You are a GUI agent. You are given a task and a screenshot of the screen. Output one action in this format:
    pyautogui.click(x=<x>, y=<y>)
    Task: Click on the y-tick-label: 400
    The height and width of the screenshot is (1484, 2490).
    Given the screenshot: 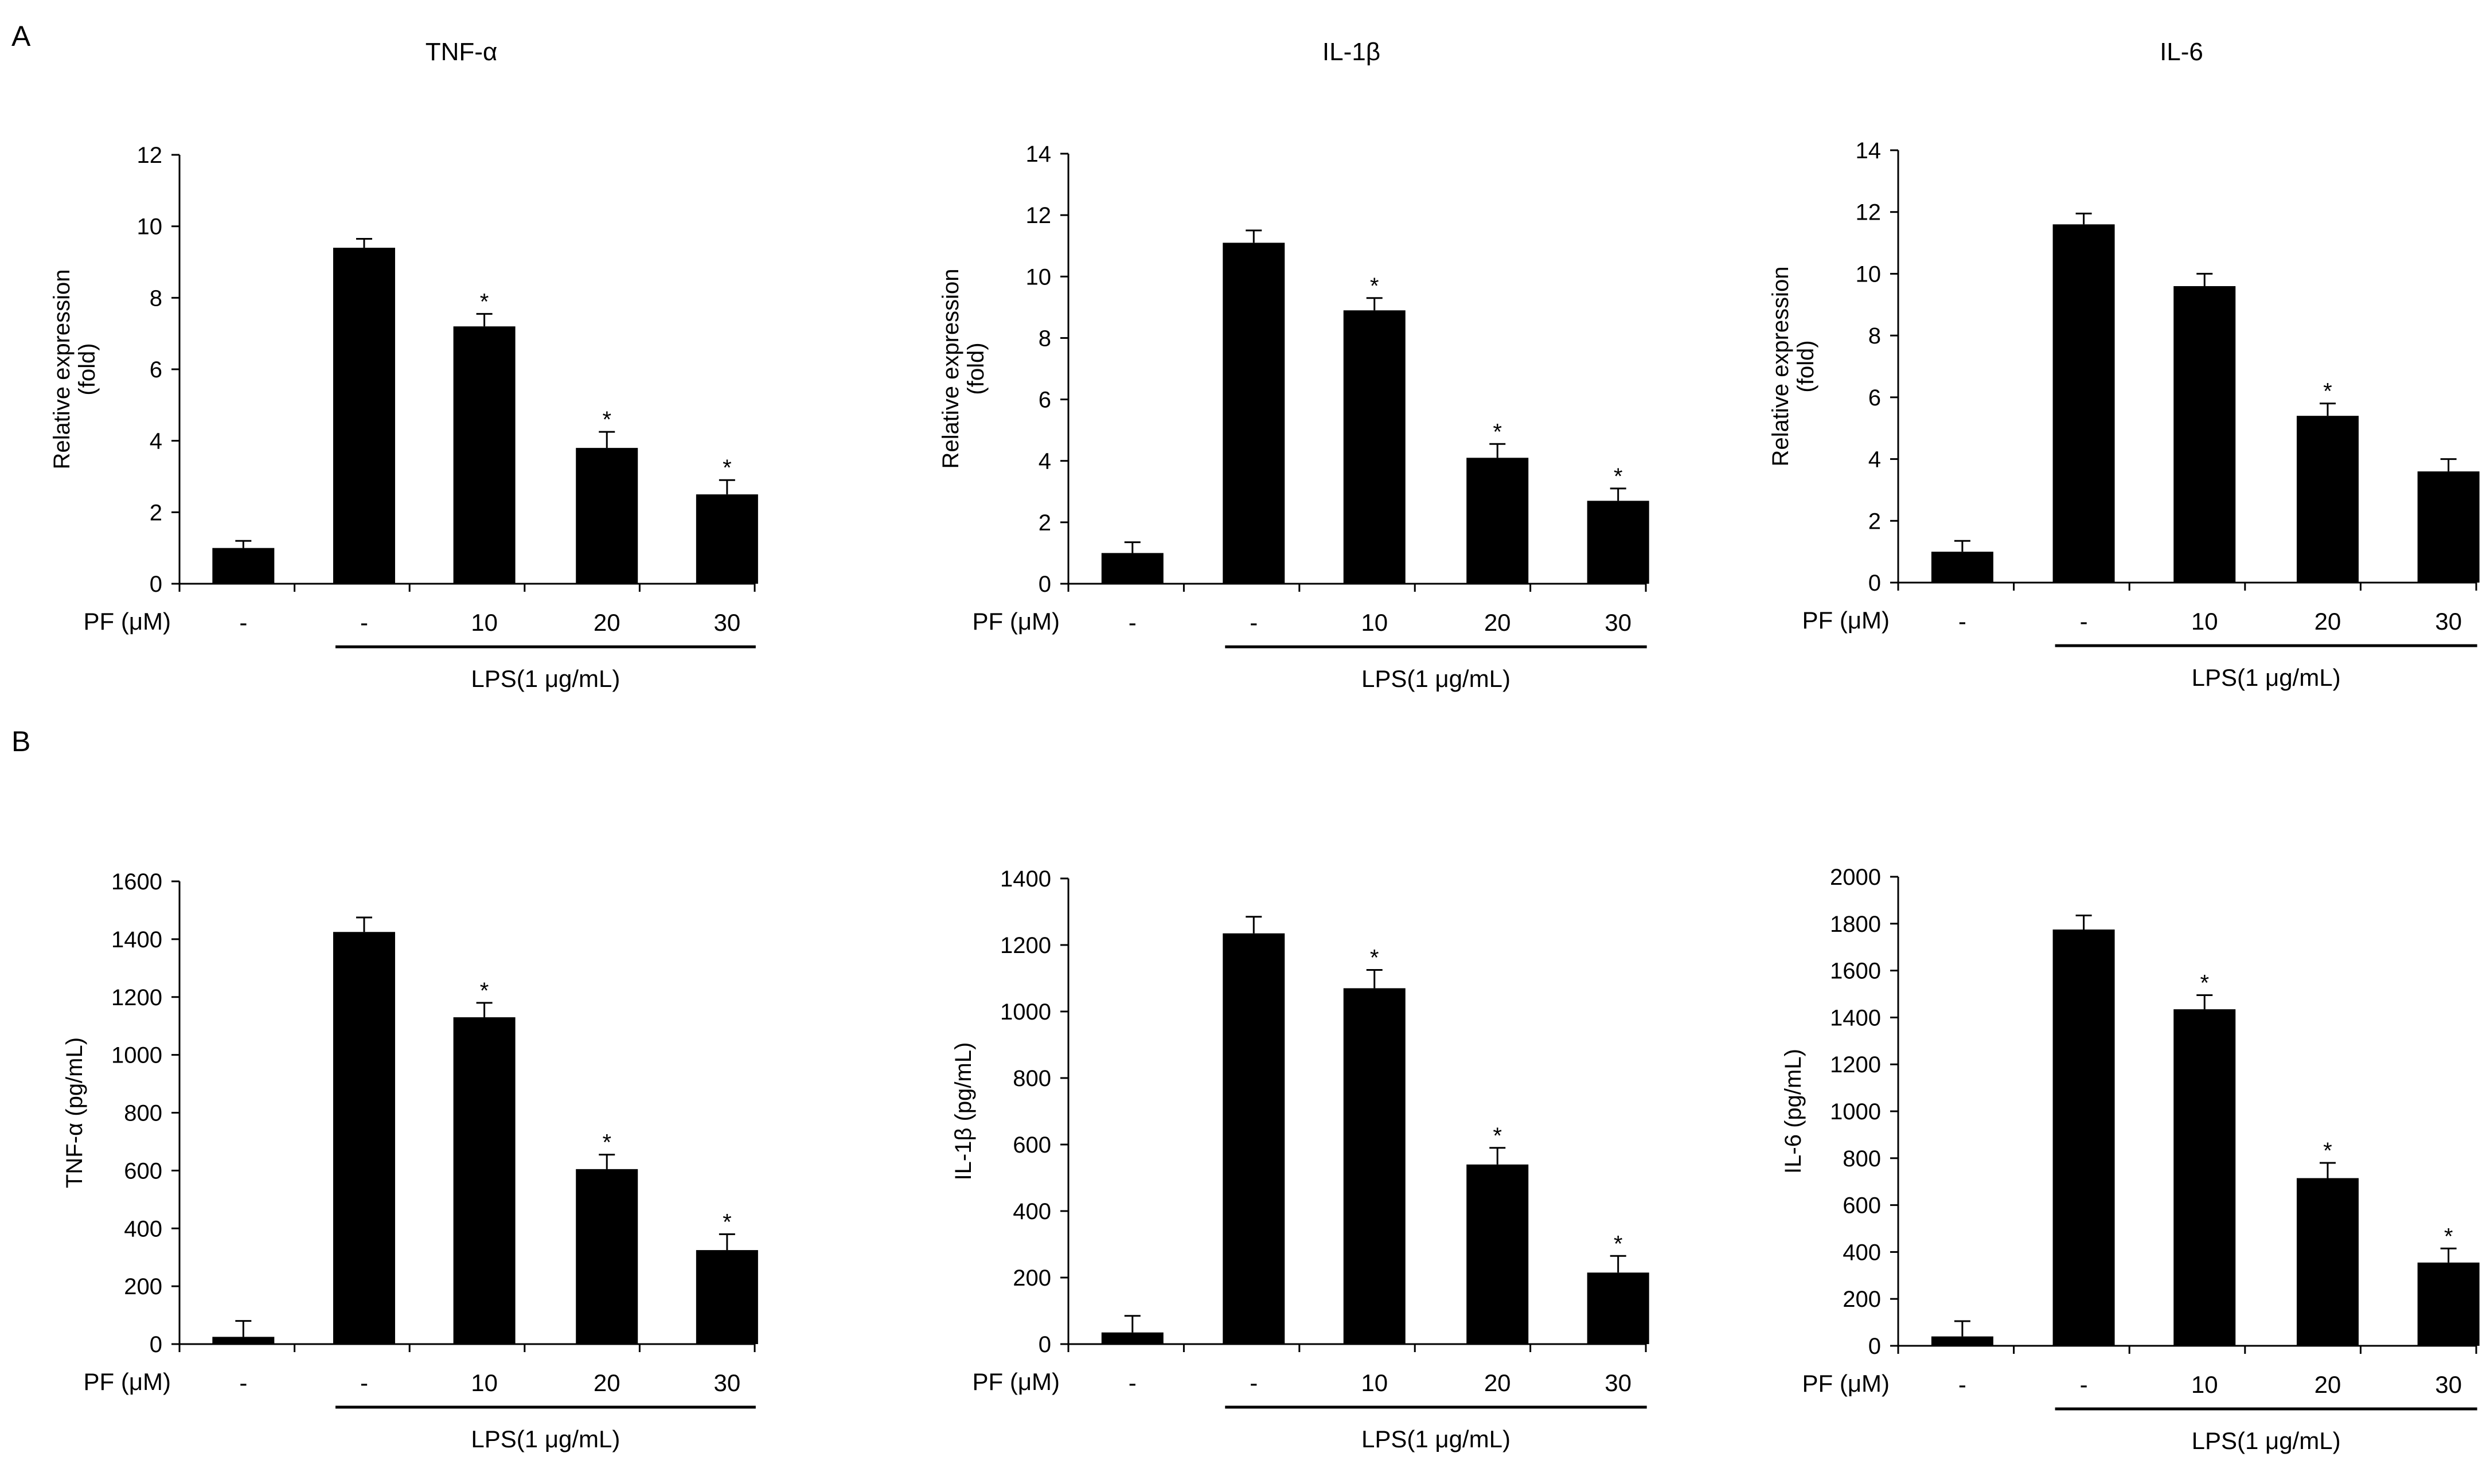 What is the action you would take?
    pyautogui.click(x=1862, y=1253)
    